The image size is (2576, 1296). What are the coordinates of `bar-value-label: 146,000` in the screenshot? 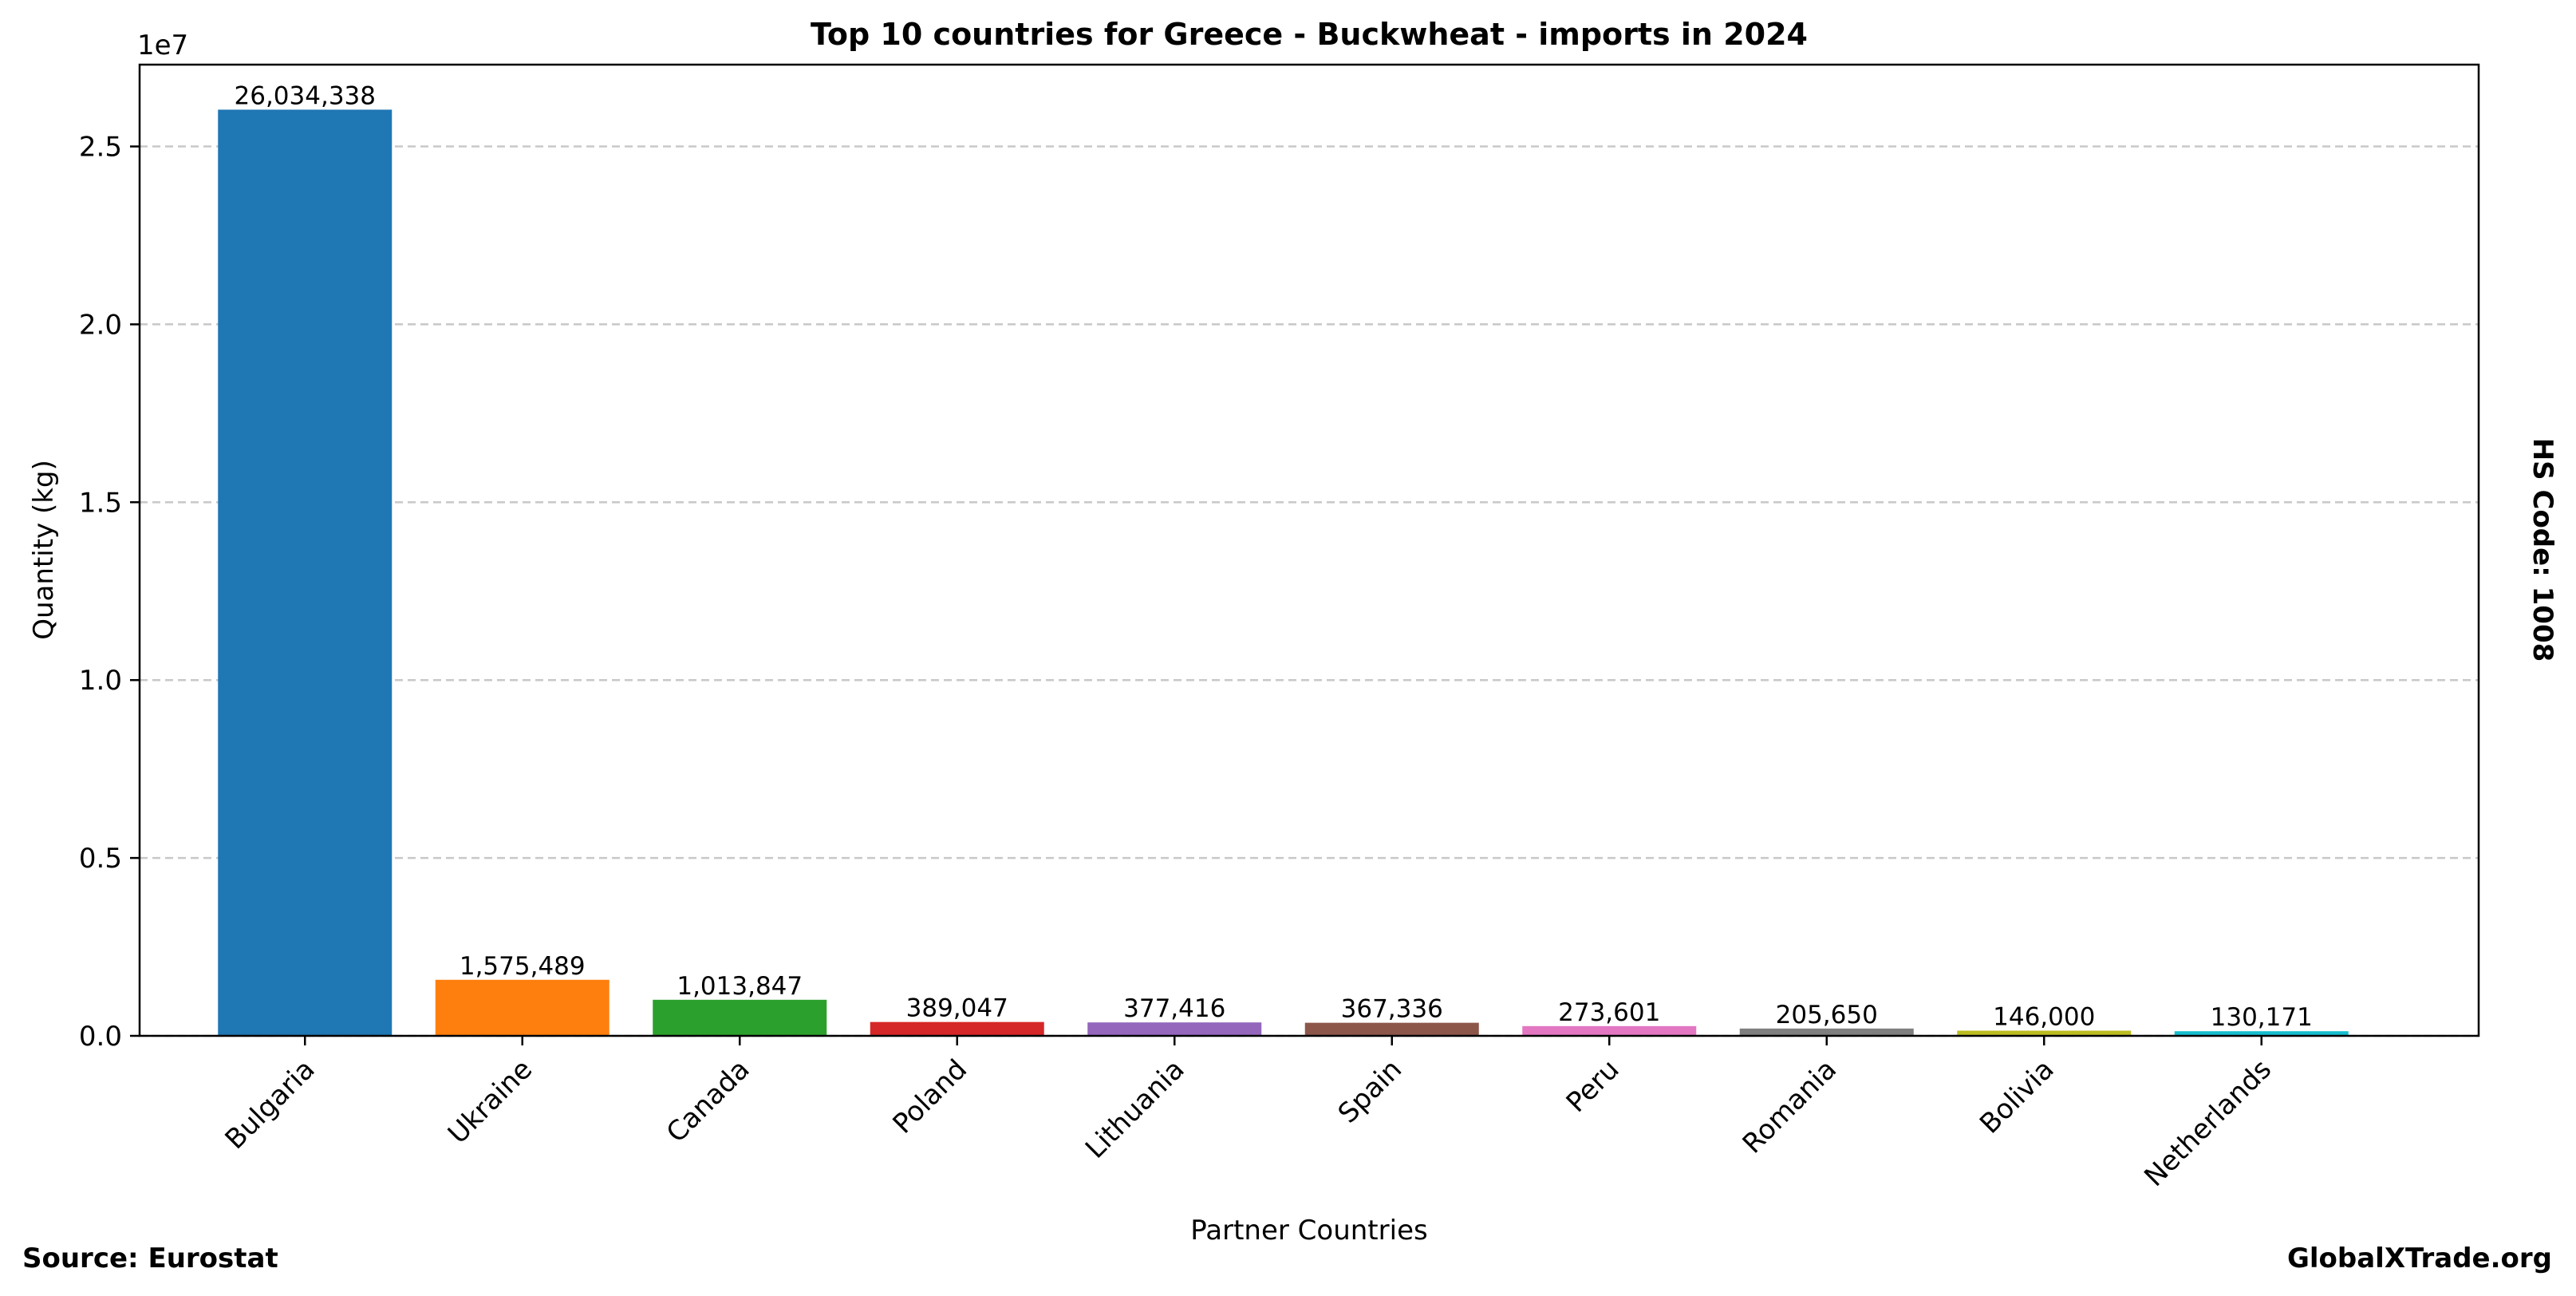 It's located at (2044, 1017).